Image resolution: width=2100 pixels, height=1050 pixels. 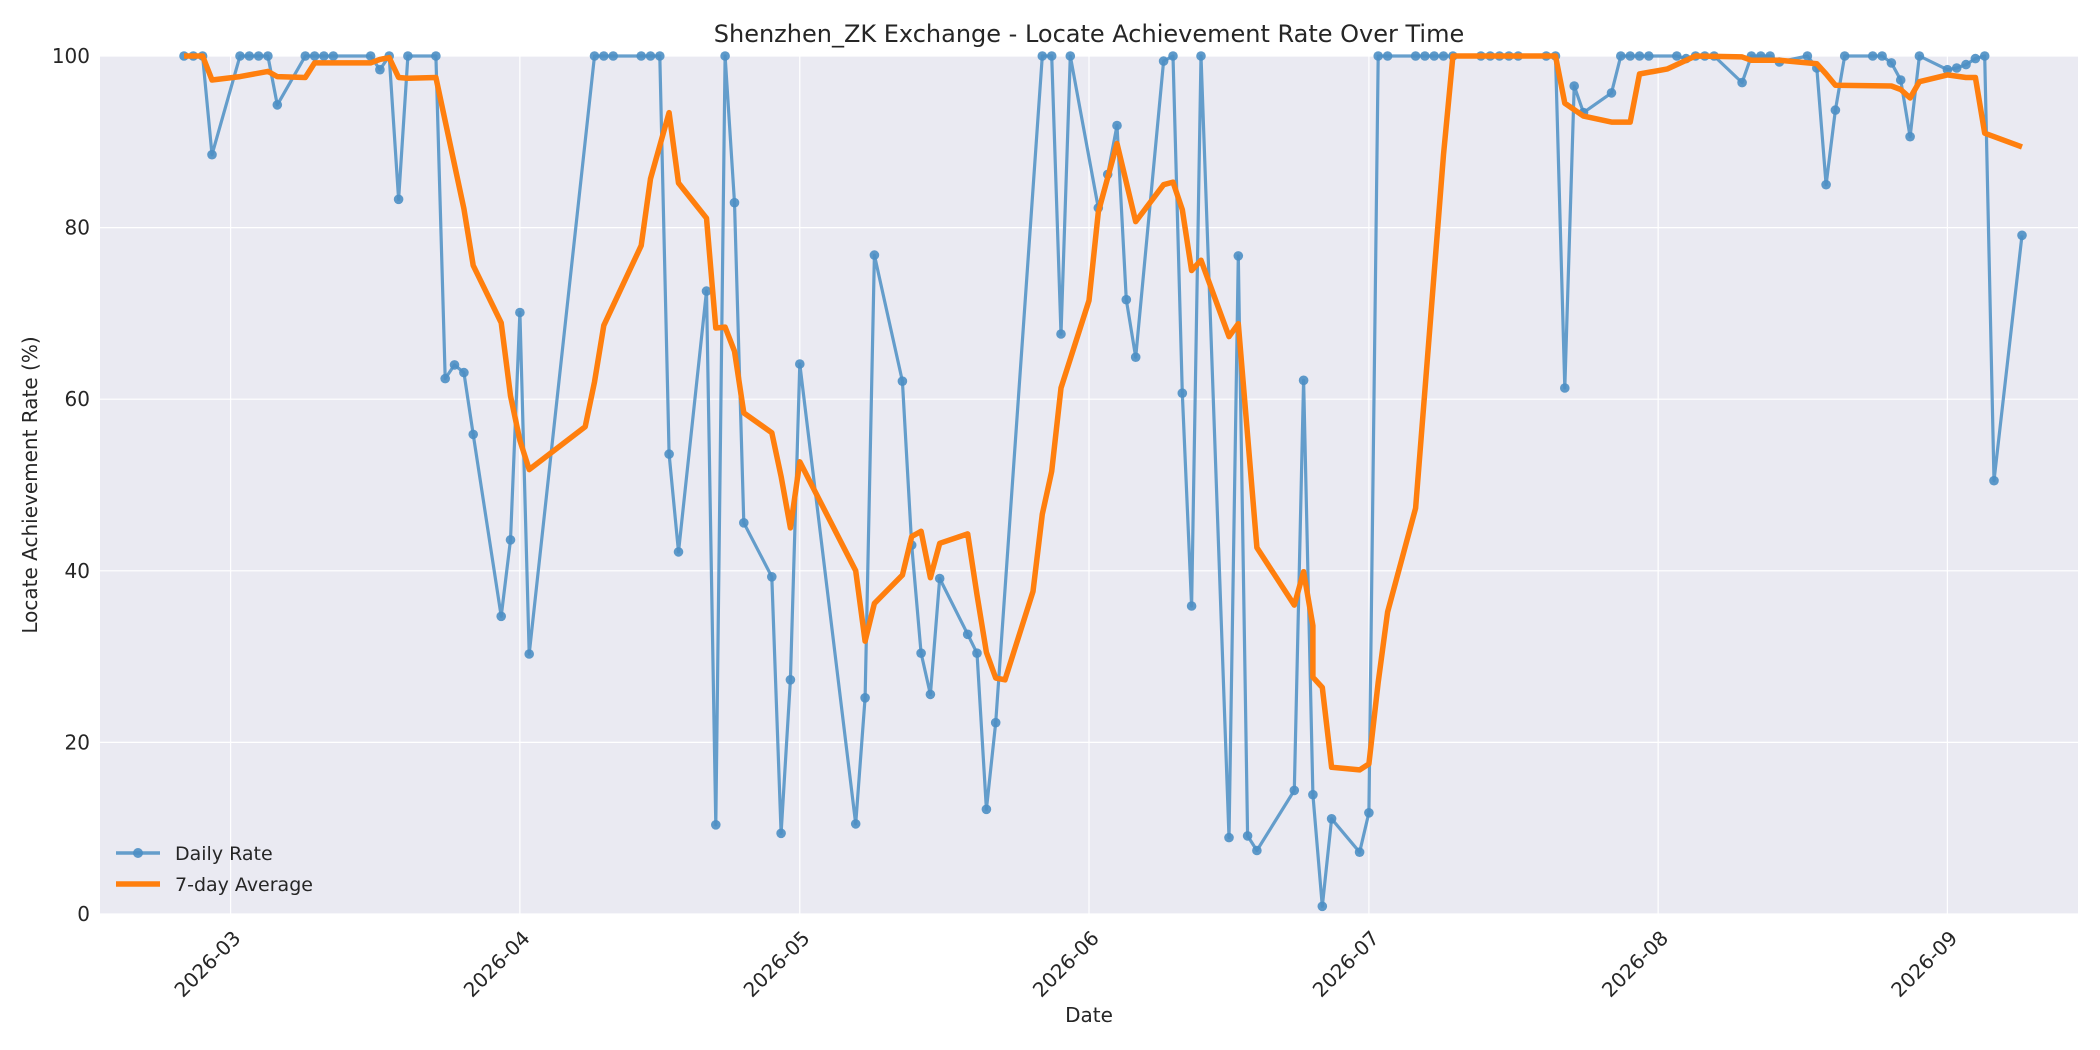 What do you see at coordinates (71, 56) in the screenshot?
I see `y-tick-label: 100` at bounding box center [71, 56].